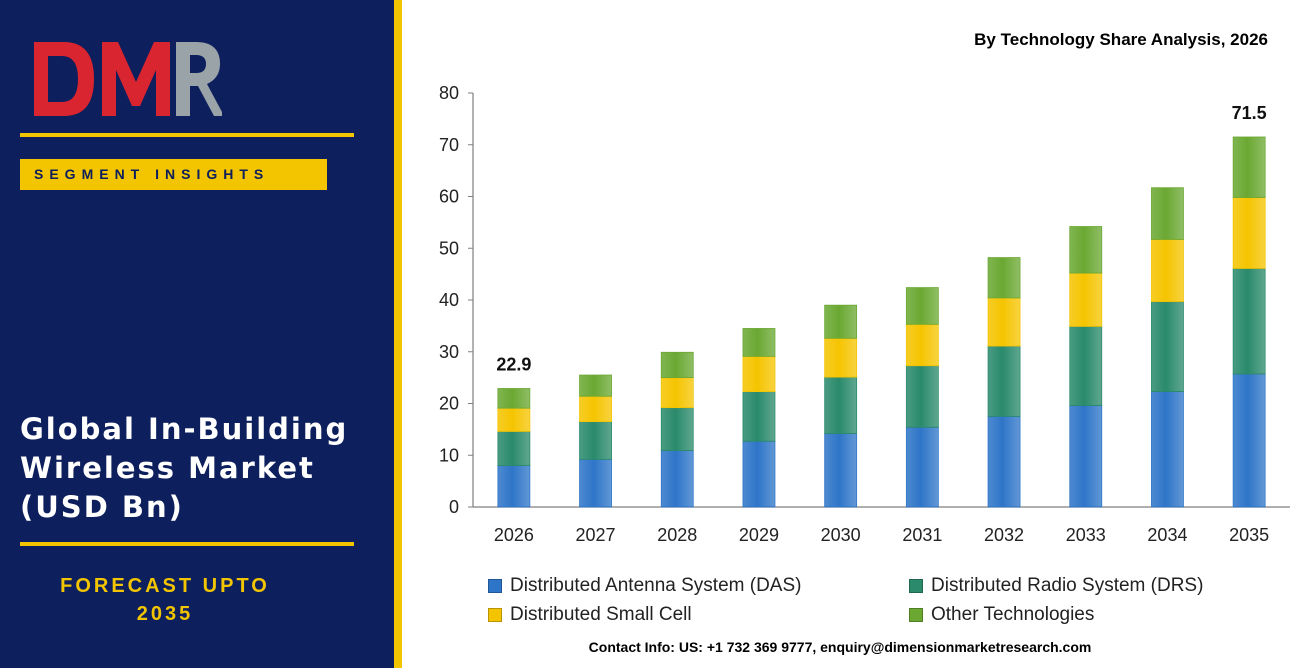 The image size is (1313, 668). Describe the element at coordinates (449, 404) in the screenshot. I see `y-tick-label: 20` at that location.